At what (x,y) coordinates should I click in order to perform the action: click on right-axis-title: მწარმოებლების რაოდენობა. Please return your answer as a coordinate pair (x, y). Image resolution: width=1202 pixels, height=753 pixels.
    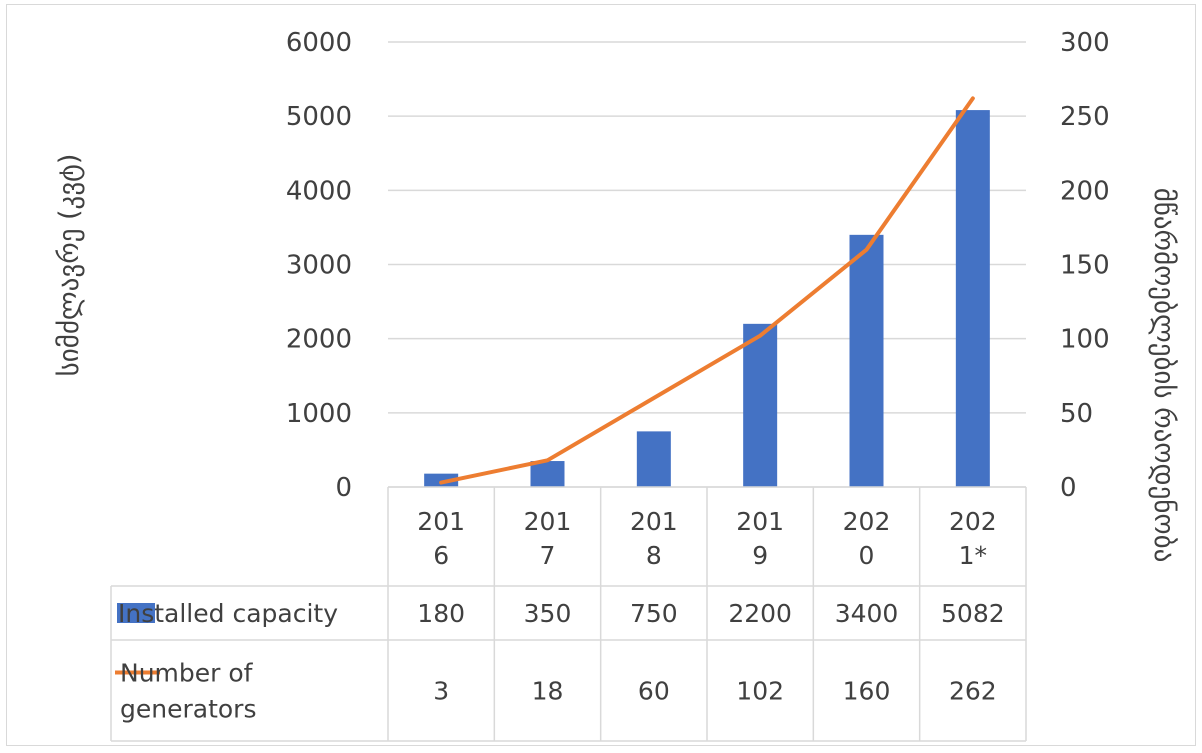
    Looking at the image, I should click on (1163, 375).